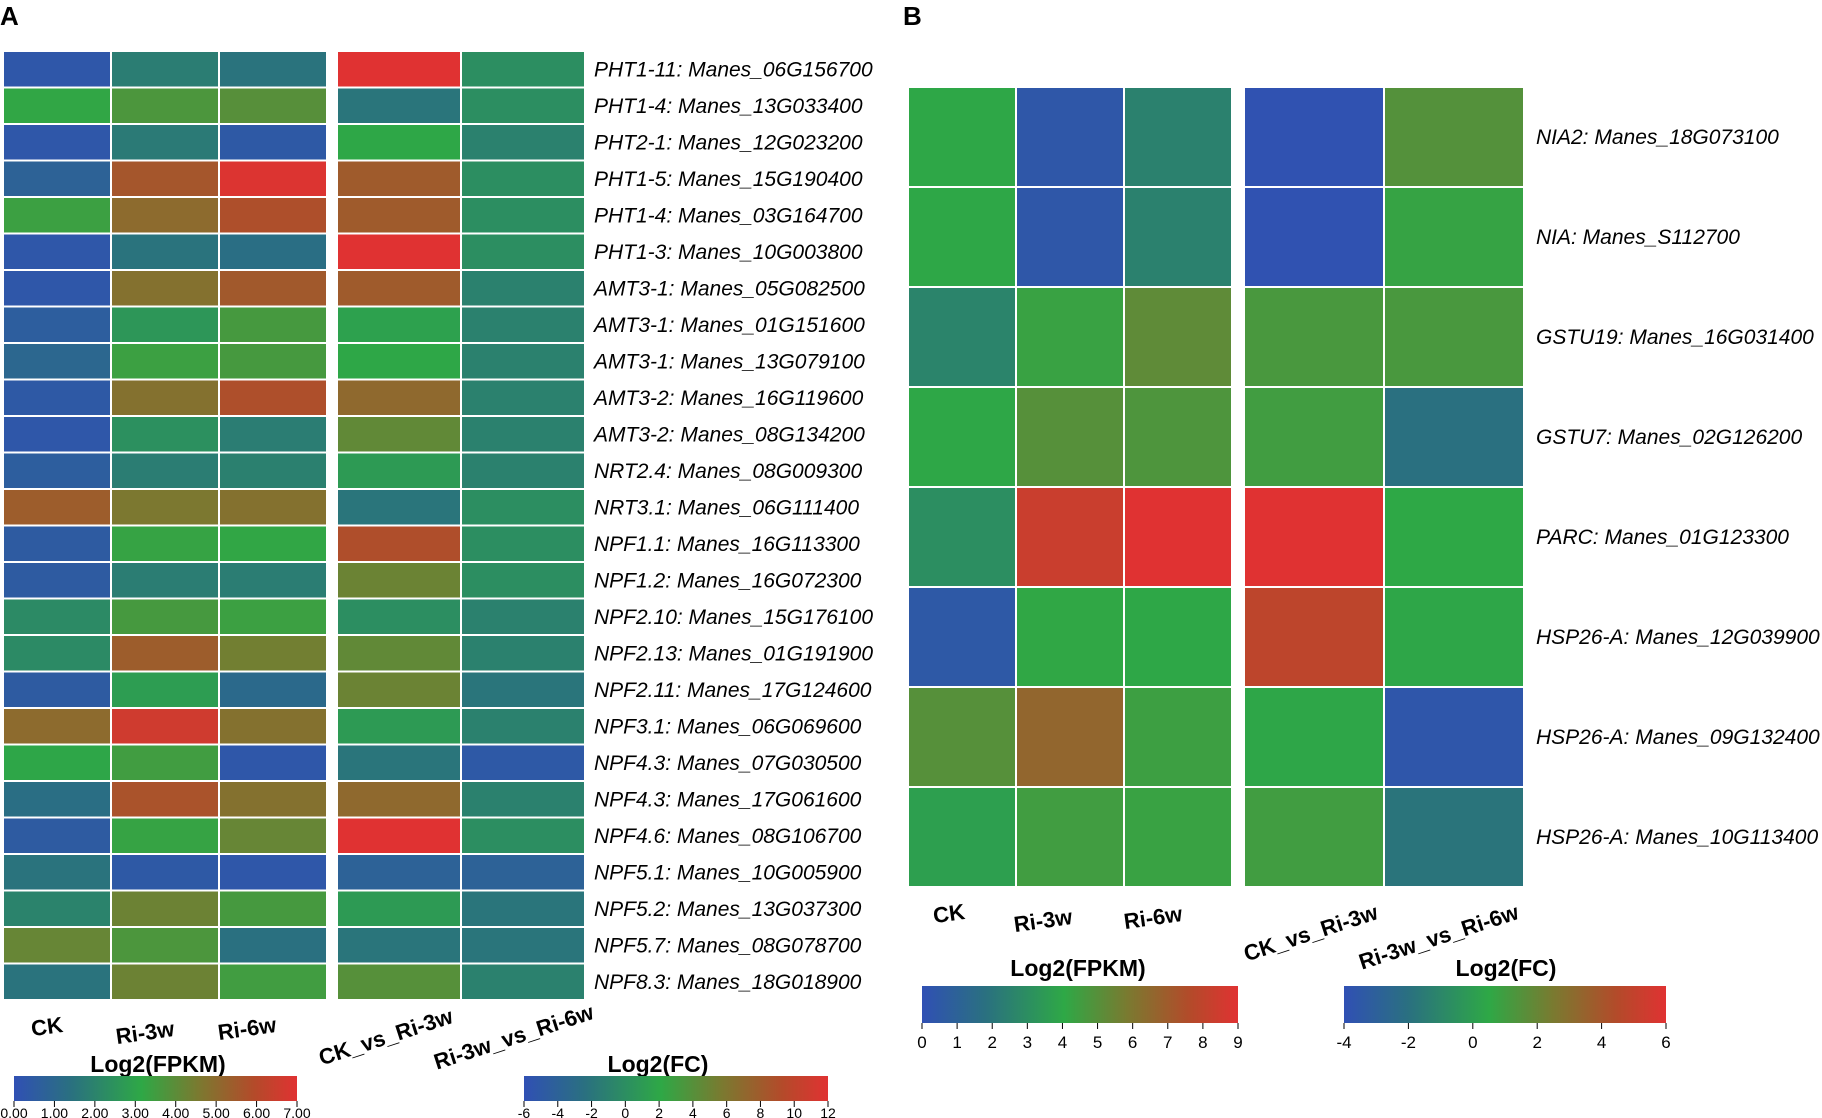 The width and height of the screenshot is (1822, 1118). I want to click on a-fc-cell-r16-c0, so click(399, 653).